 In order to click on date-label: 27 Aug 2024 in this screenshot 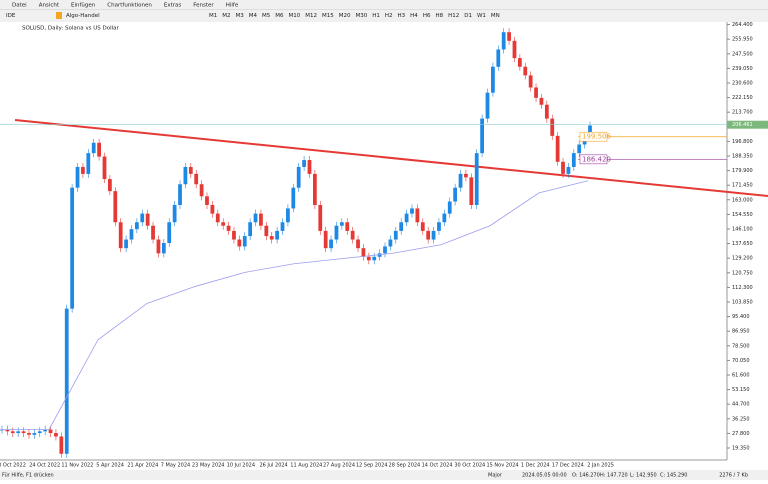, I will do `click(339, 466)`.